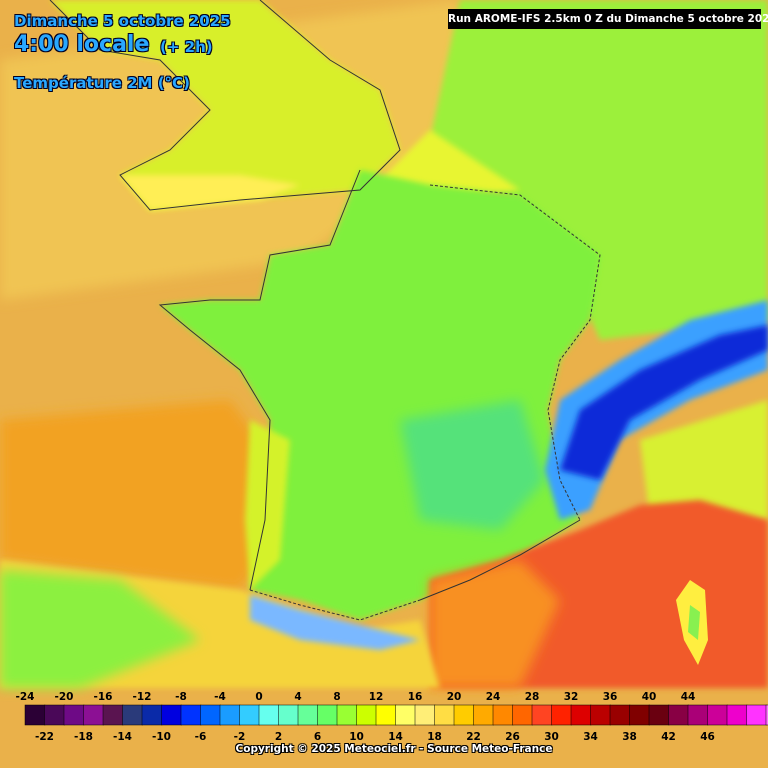  Describe the element at coordinates (512, 737) in the screenshot. I see `legend-tick-label: 26` at that location.